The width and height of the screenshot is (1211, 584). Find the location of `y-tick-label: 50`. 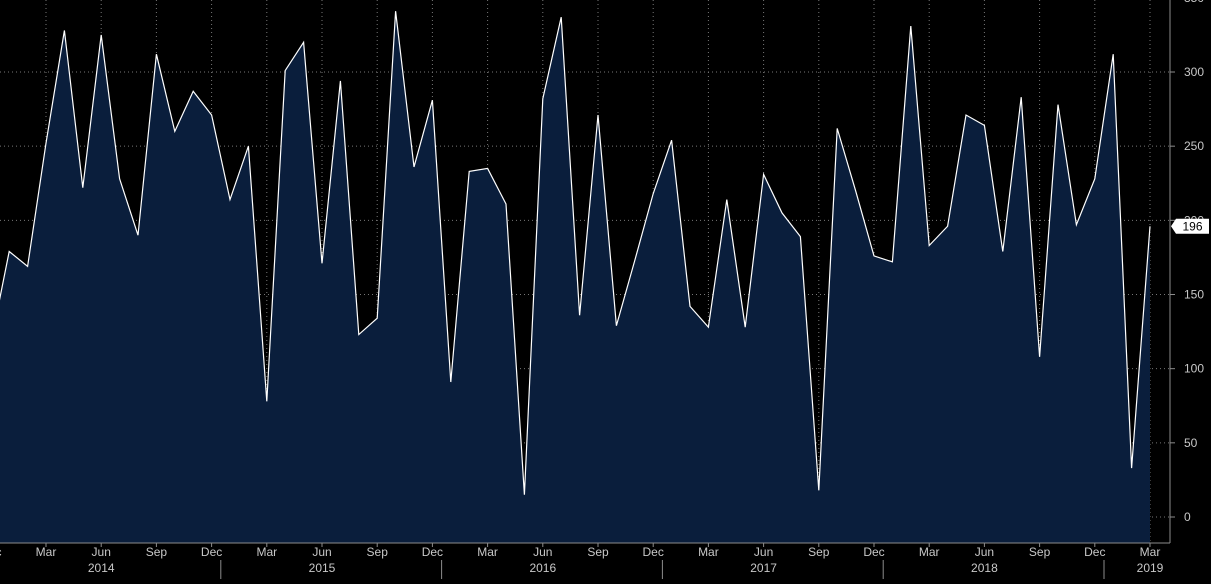

y-tick-label: 50 is located at coordinates (1191, 443).